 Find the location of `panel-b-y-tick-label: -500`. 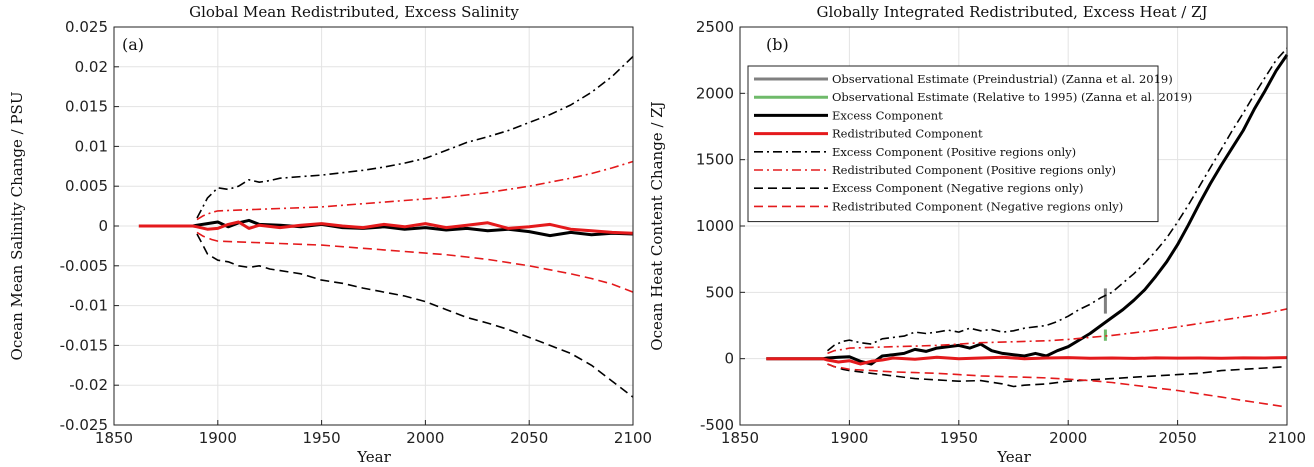

panel-b-y-tick-label: -500 is located at coordinates (717, 425).